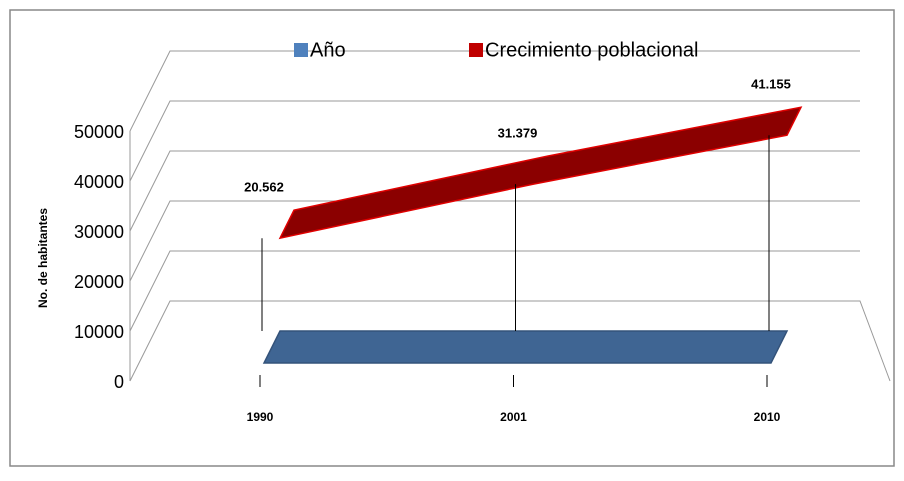 This screenshot has width=904, height=481. I want to click on y-tick-label: 10000, so click(99, 332).